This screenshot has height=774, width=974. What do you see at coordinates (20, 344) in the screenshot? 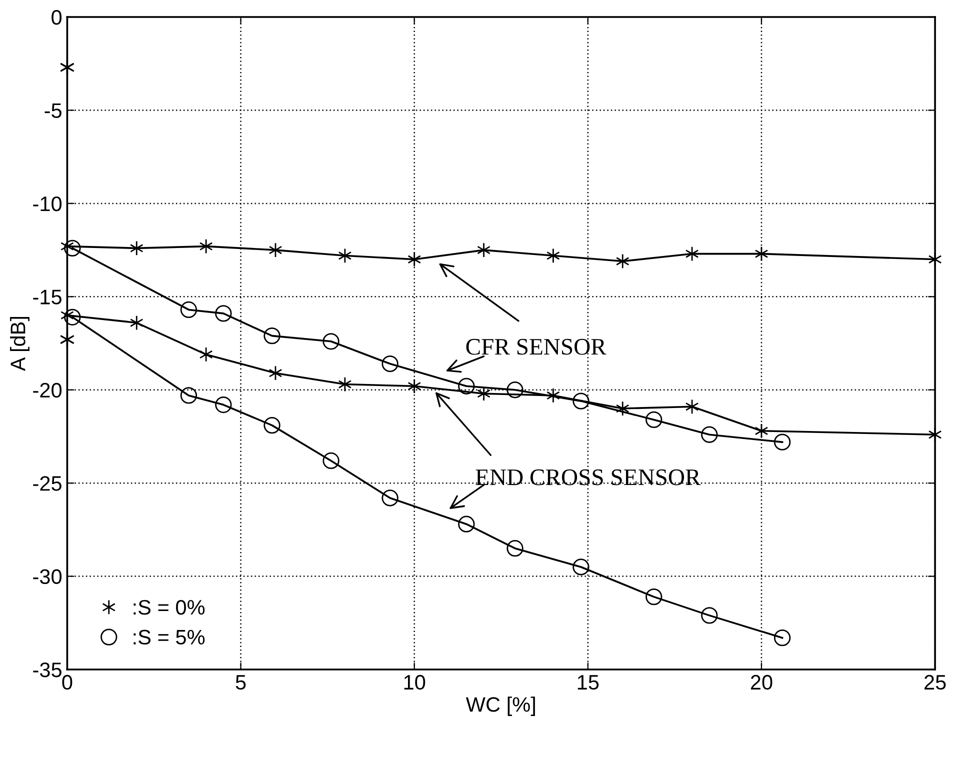
I see `y-axis-title: A [dB]` at bounding box center [20, 344].